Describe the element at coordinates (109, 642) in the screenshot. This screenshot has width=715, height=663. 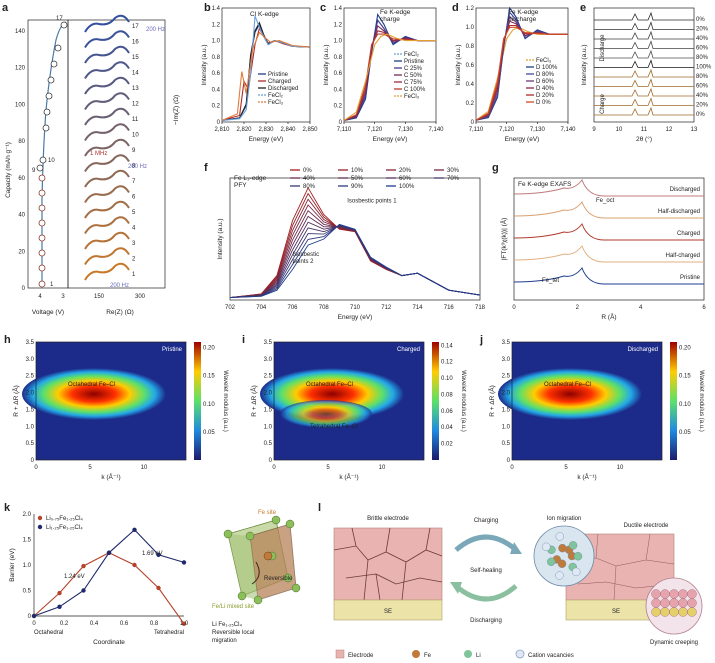
I see `x-axis-label: Coordinate` at that location.